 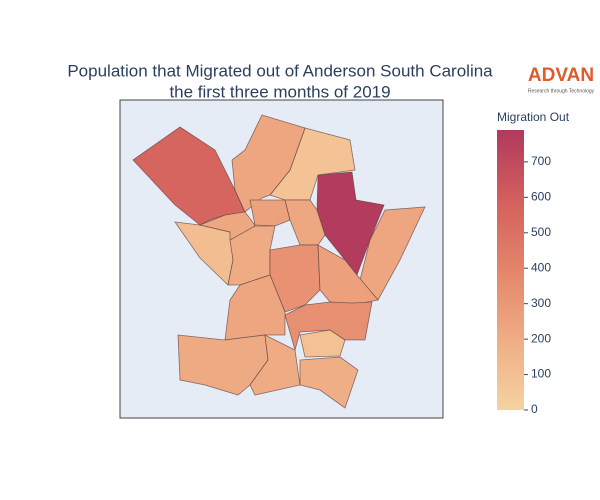 What do you see at coordinates (279, 91) in the screenshot?
I see `subtitle: the first three months of 2019` at bounding box center [279, 91].